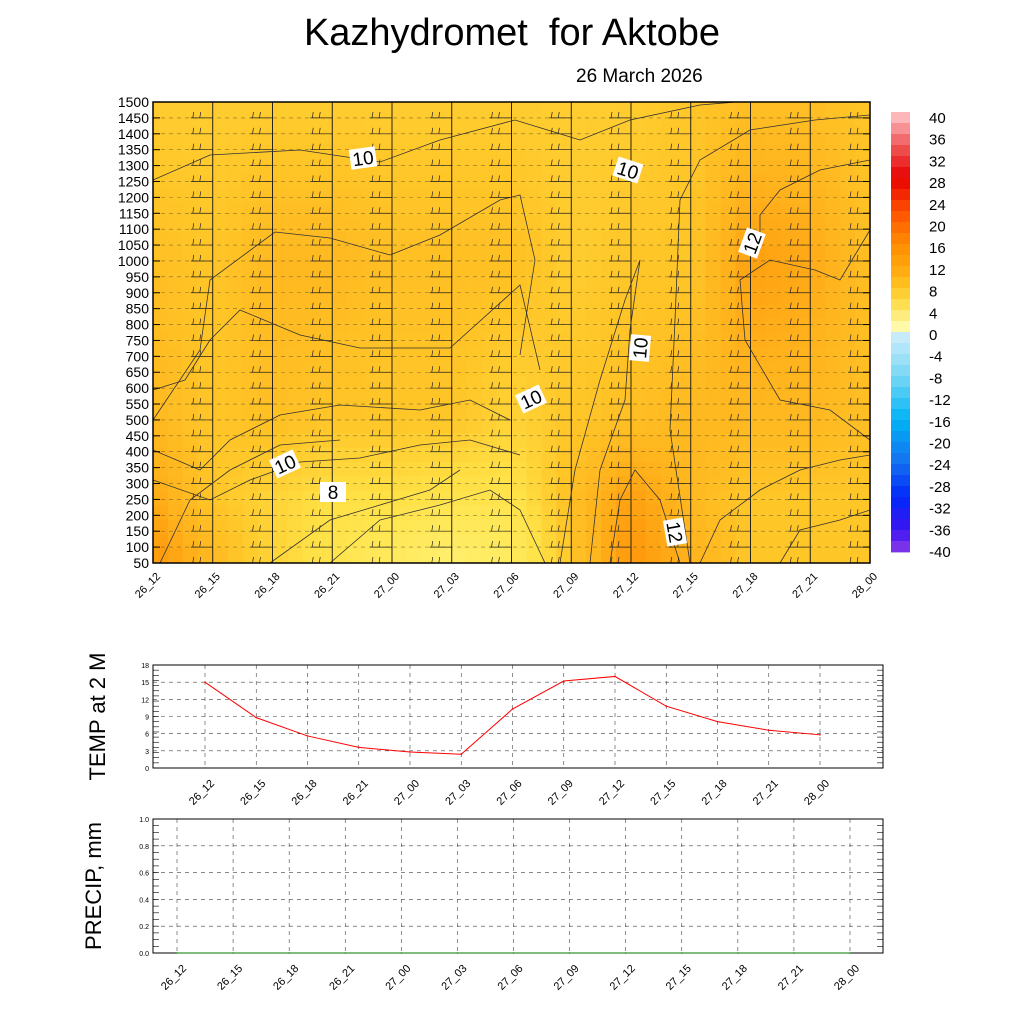 This screenshot has height=1024, width=1024. What do you see at coordinates (138, 420) in the screenshot?
I see `y-tick-label: 500` at bounding box center [138, 420].